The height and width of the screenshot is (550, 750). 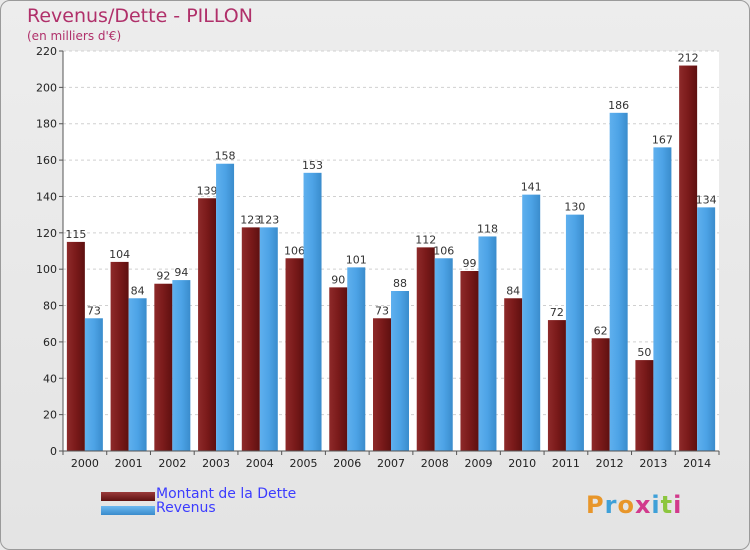 What do you see at coordinates (644, 352) in the screenshot?
I see `bar-value-label: 50` at bounding box center [644, 352].